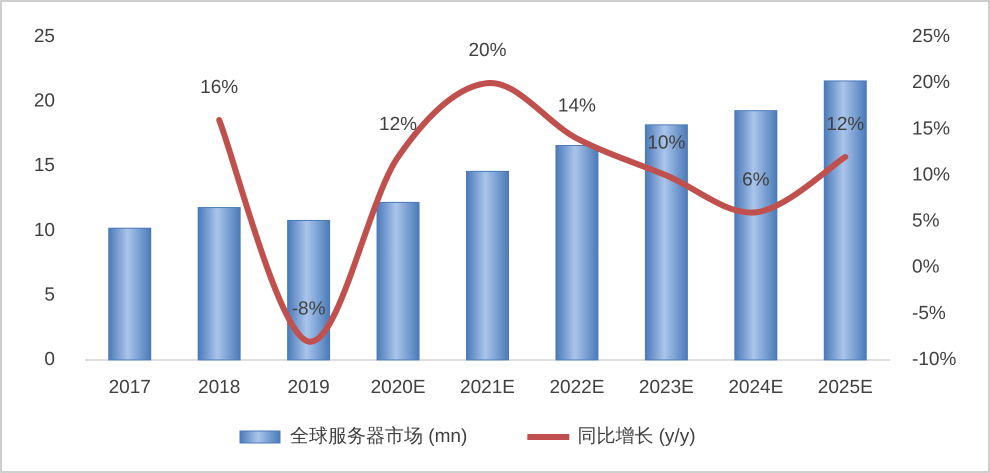  What do you see at coordinates (845, 387) in the screenshot?
I see `x-tick-label: 2025E` at bounding box center [845, 387].